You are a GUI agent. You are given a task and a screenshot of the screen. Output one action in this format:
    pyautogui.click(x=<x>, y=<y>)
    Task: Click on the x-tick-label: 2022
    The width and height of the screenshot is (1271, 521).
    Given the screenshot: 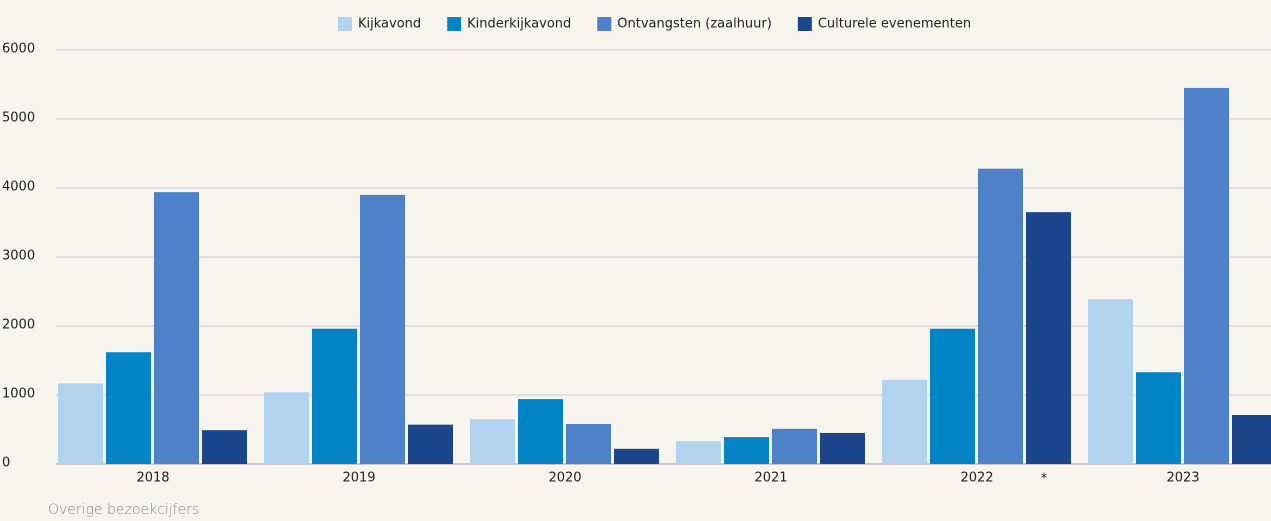 What is the action you would take?
    pyautogui.click(x=976, y=478)
    